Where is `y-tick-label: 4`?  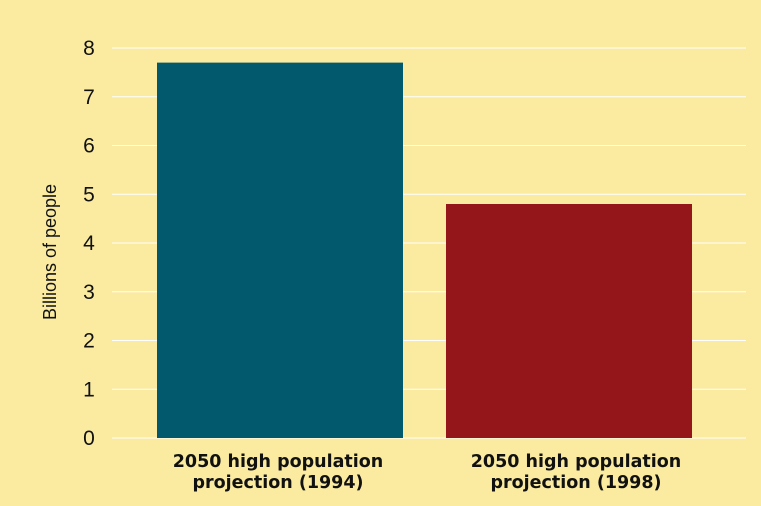
y-tick-label: 4 is located at coordinates (89, 243).